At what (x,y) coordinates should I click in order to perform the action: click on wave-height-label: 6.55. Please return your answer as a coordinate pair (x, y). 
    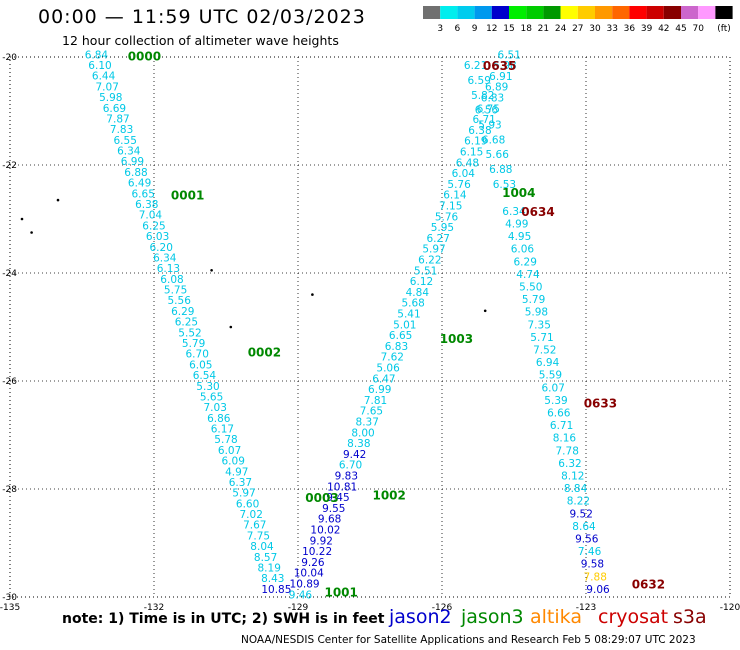
    Looking at the image, I should click on (125, 141).